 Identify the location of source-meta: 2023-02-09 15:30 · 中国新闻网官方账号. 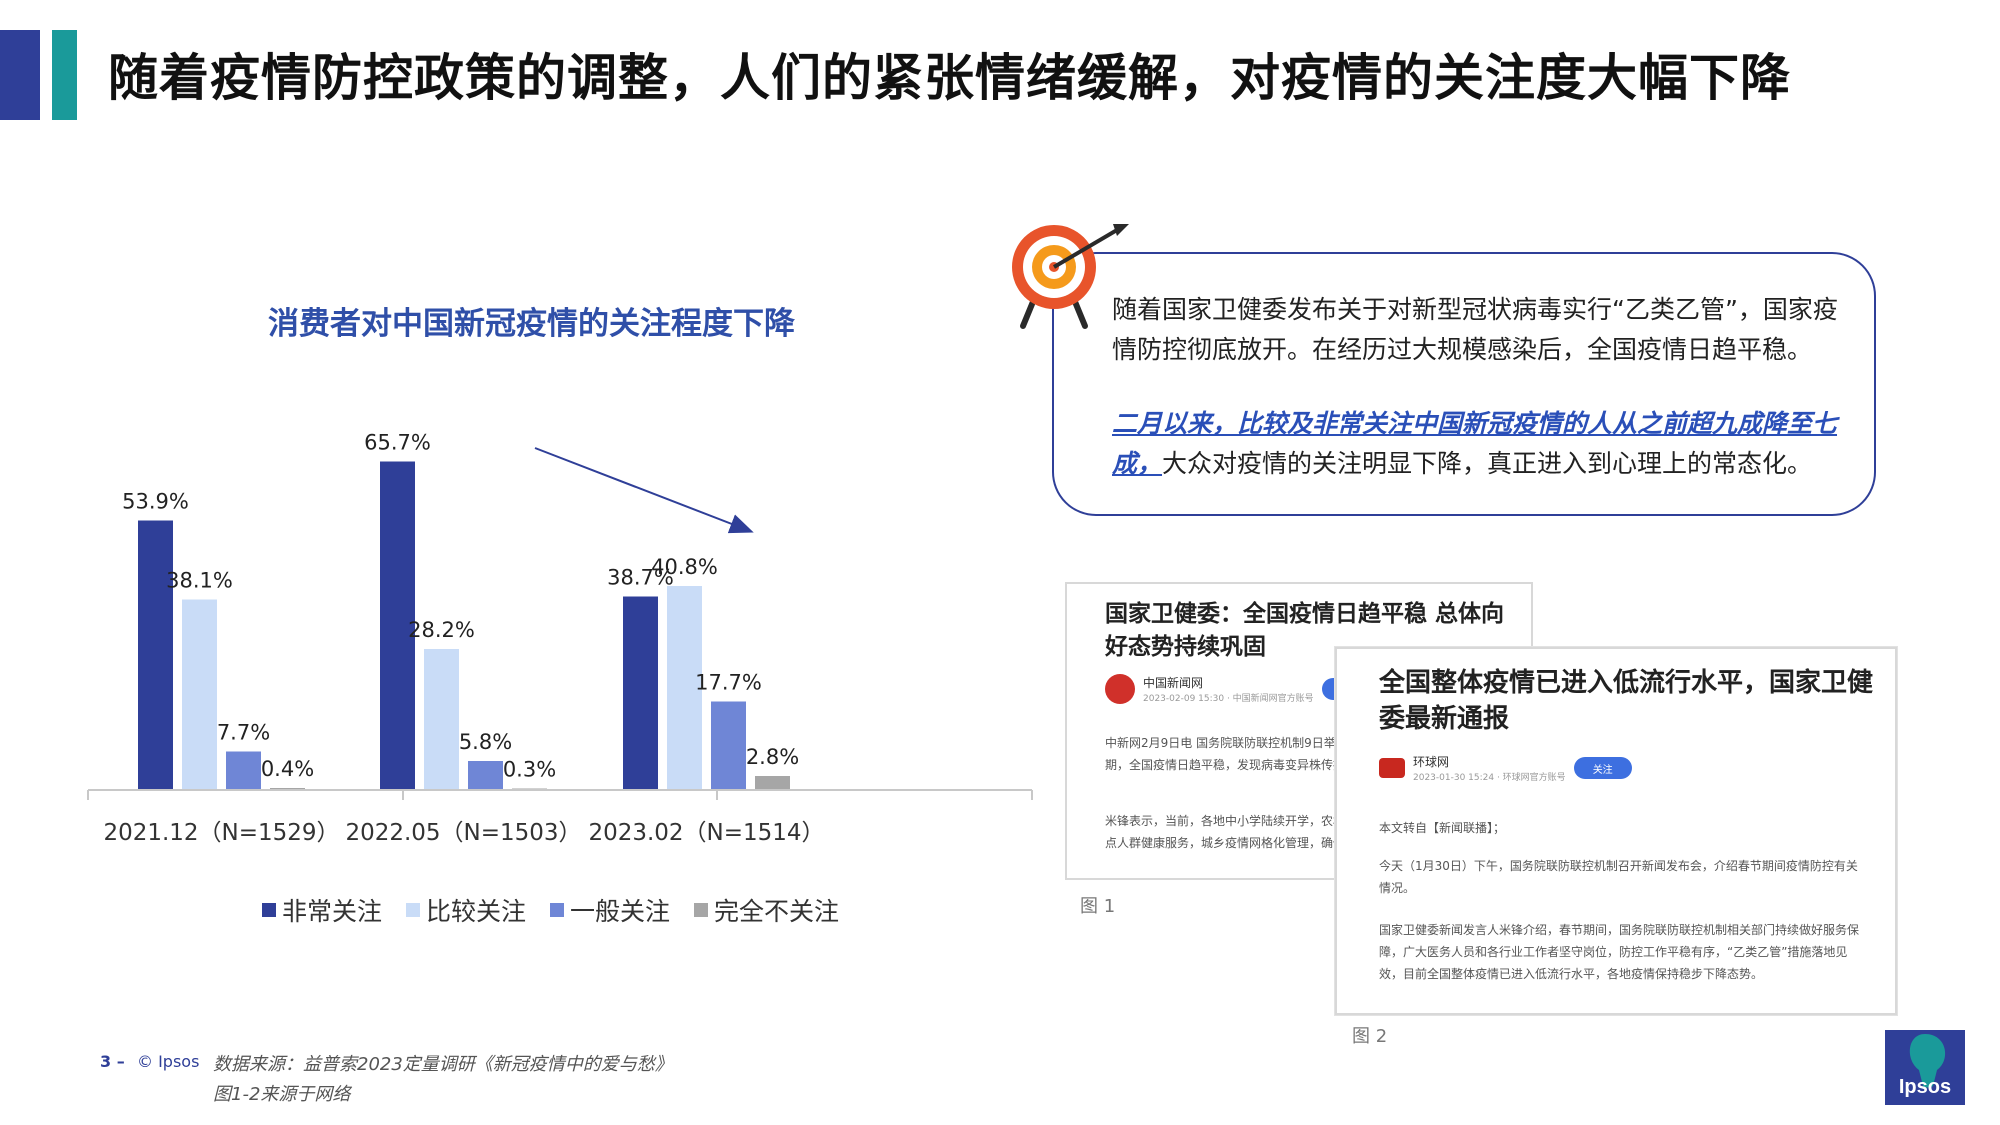
(1228, 699).